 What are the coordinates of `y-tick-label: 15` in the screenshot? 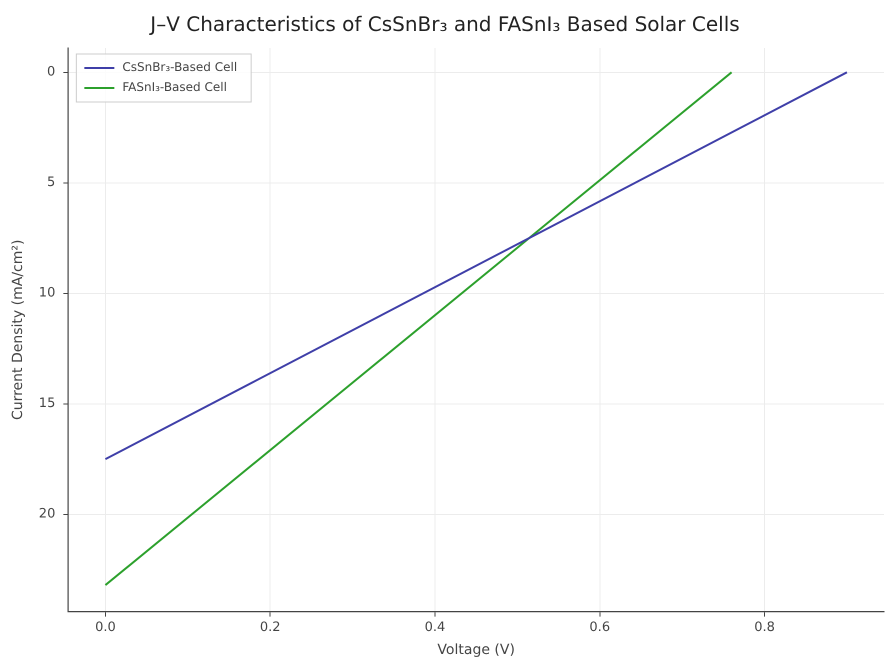 It's located at (47, 404).